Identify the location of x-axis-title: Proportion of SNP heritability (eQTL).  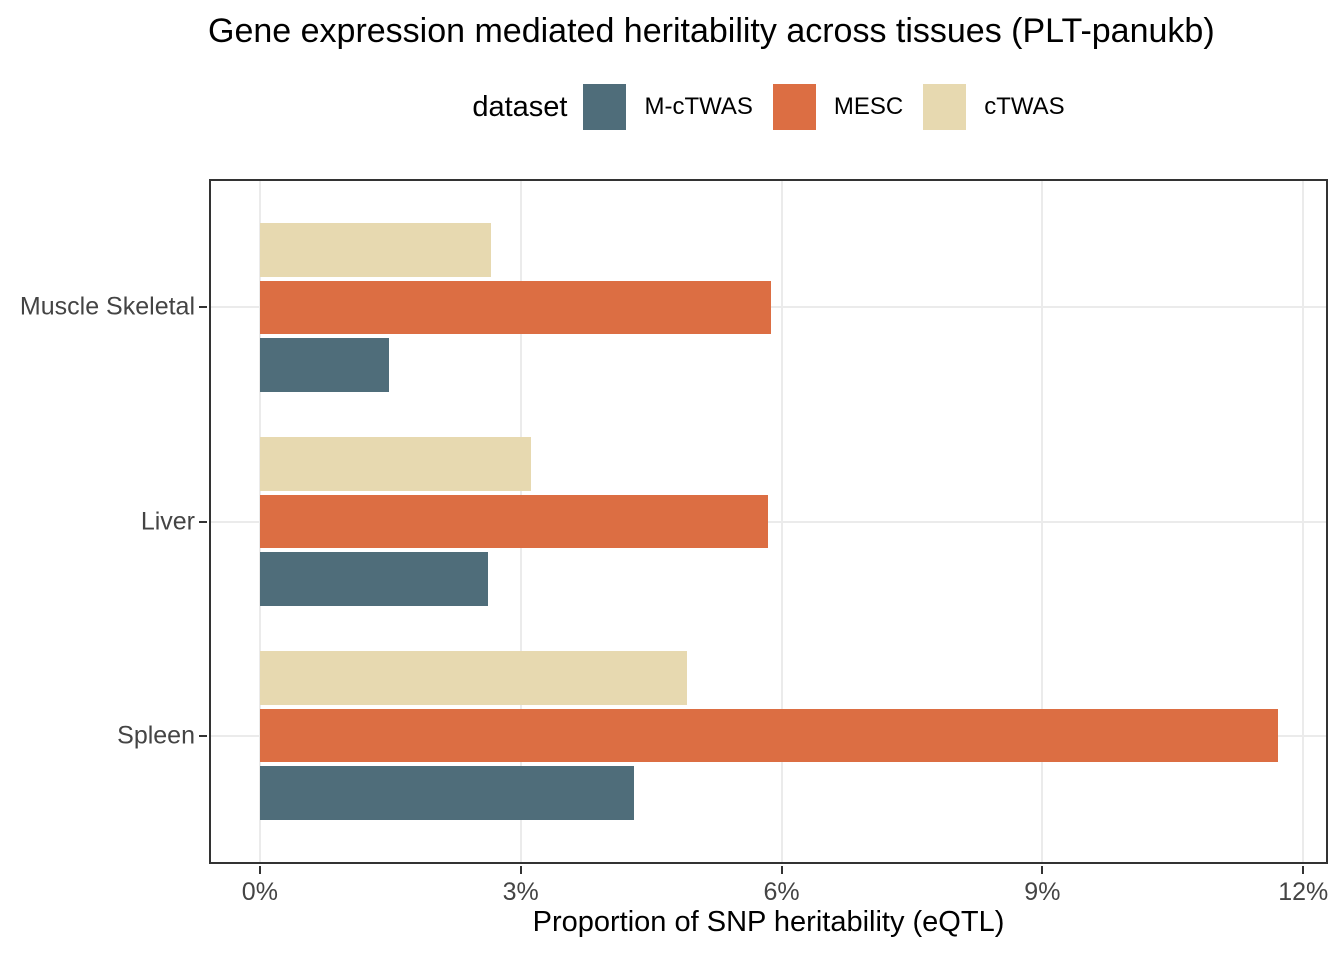
(768, 922).